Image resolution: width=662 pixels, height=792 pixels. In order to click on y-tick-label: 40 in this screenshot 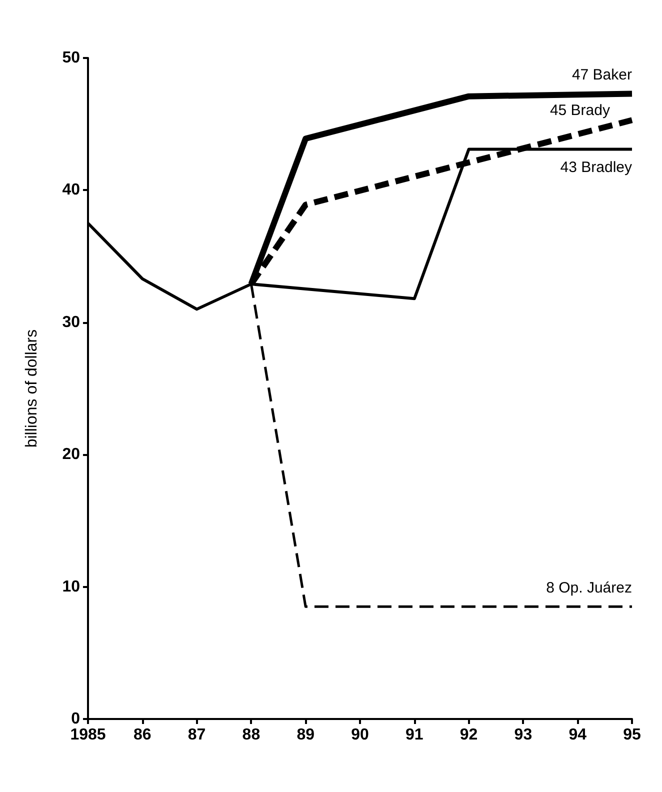, I will do `click(71, 190)`.